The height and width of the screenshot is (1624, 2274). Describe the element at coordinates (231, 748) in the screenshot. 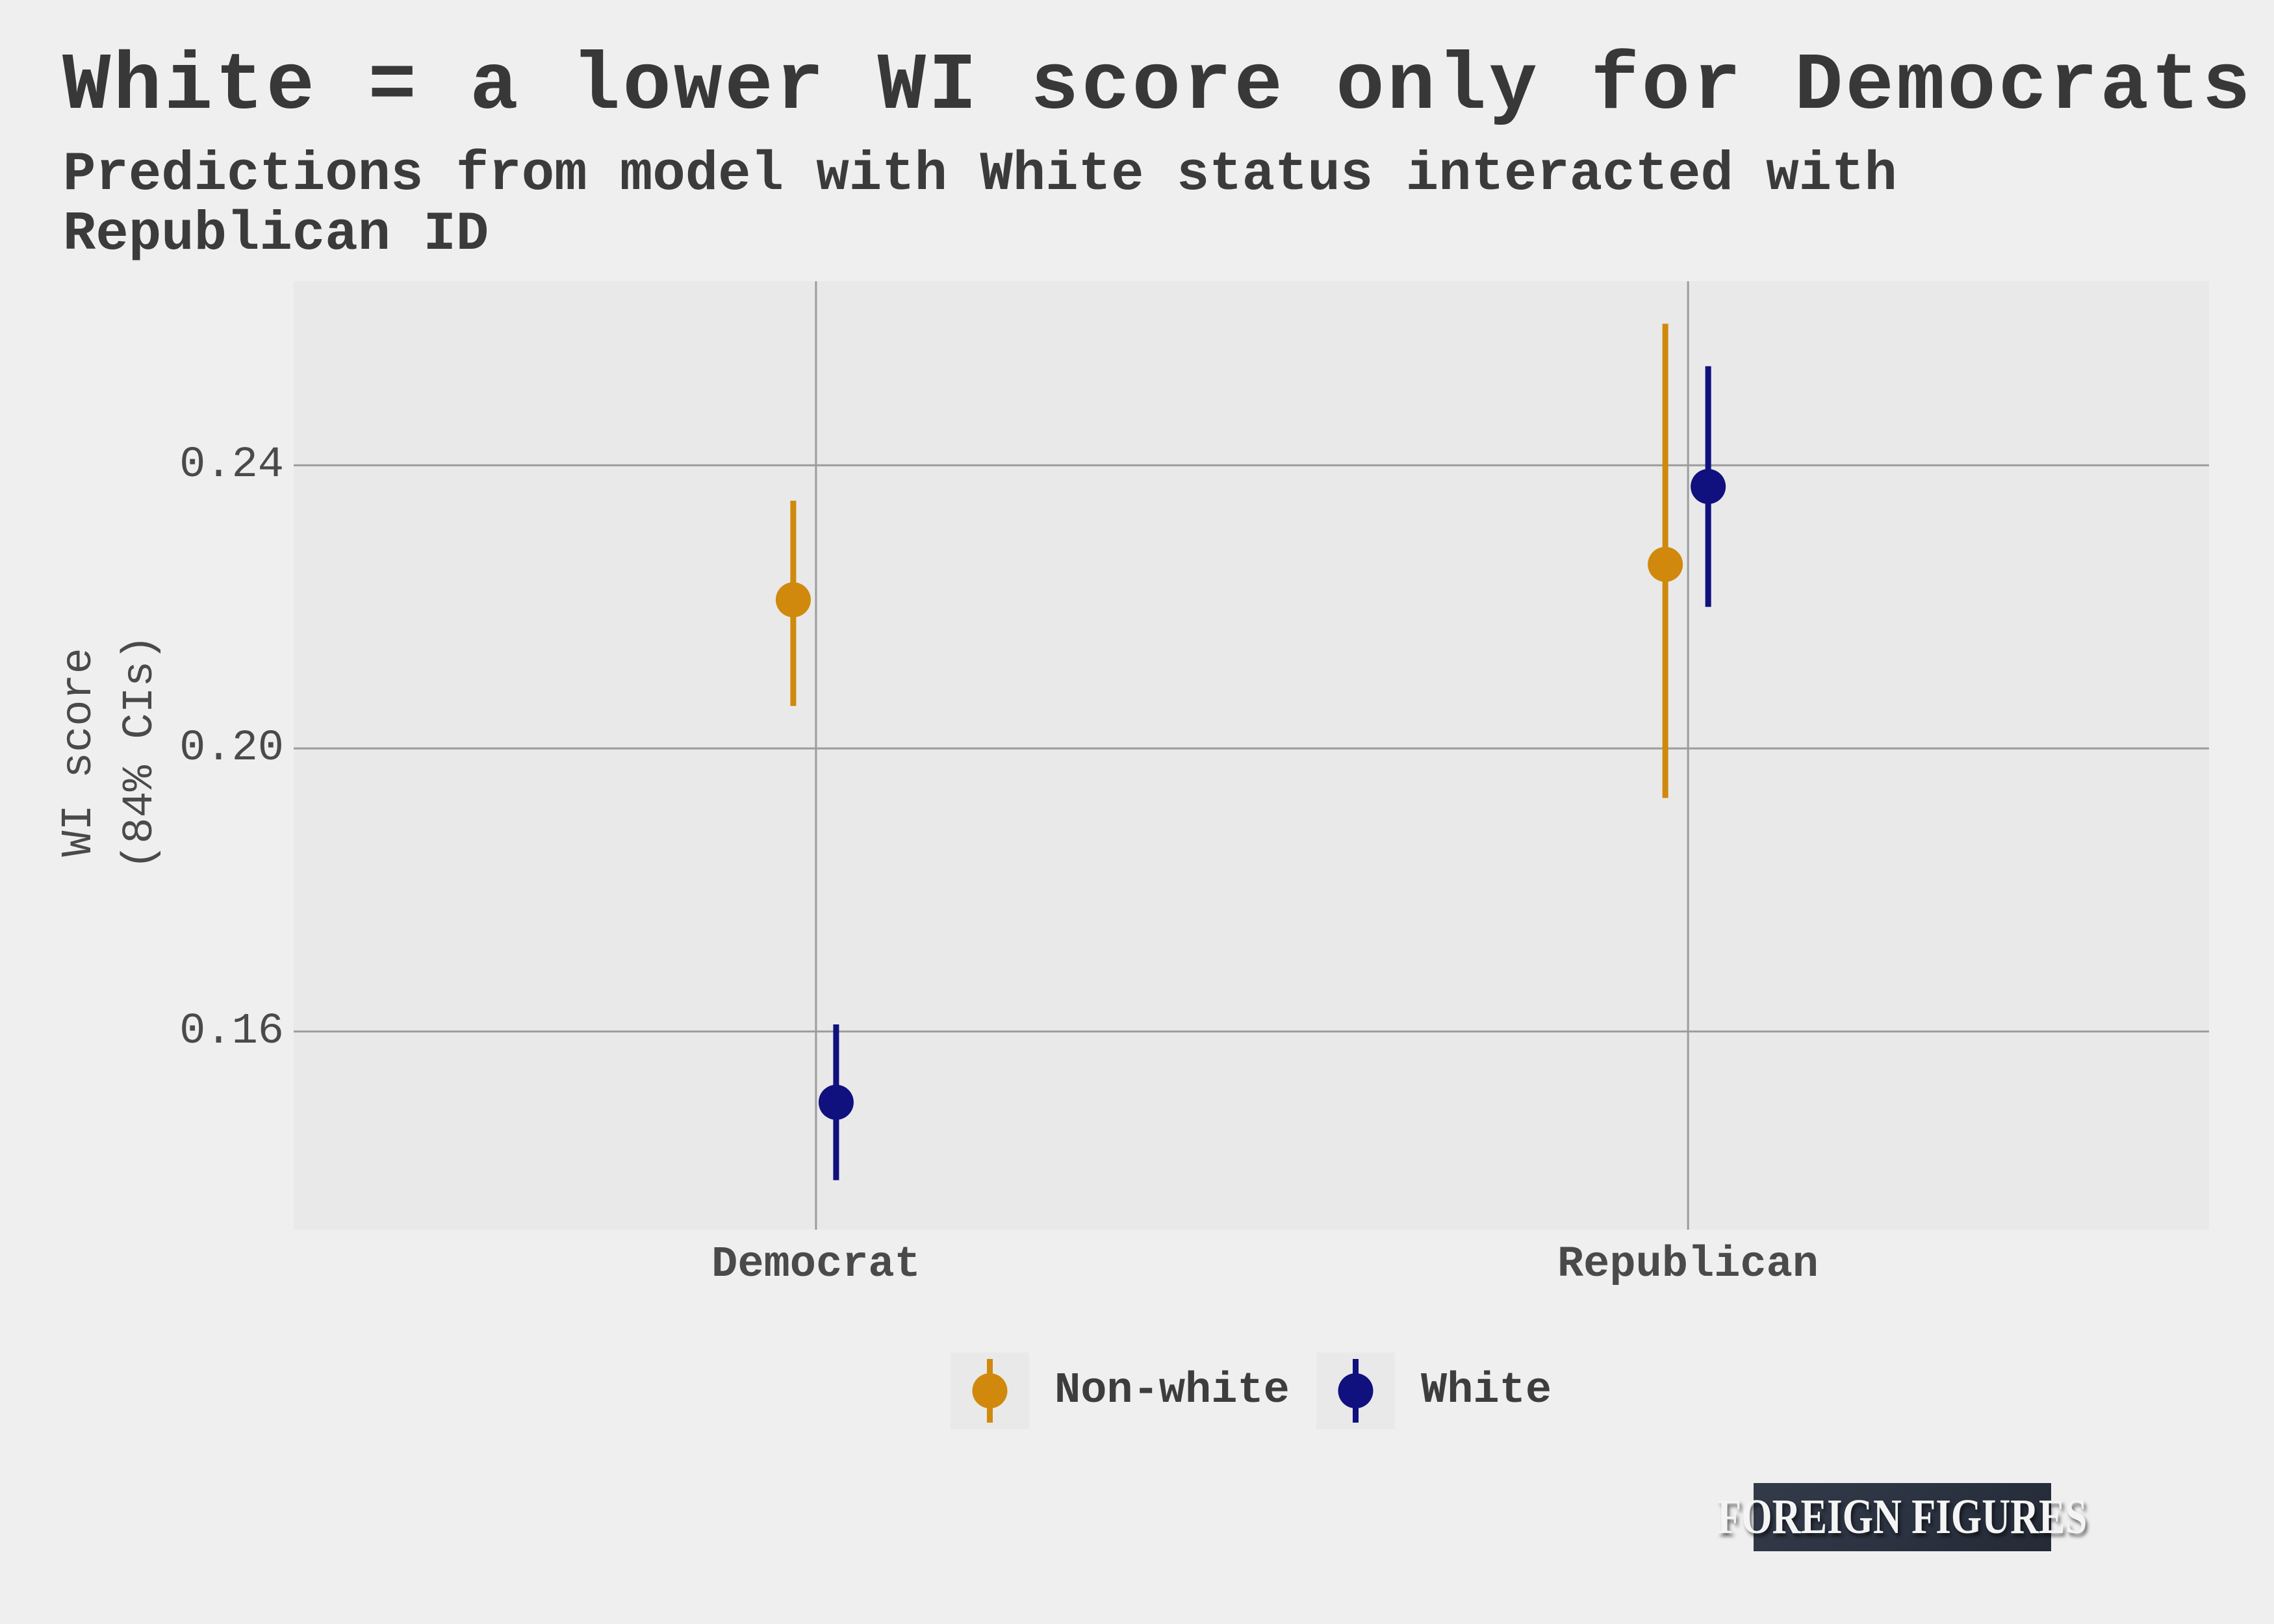

I see `y-tick-label-020: 0.20` at that location.